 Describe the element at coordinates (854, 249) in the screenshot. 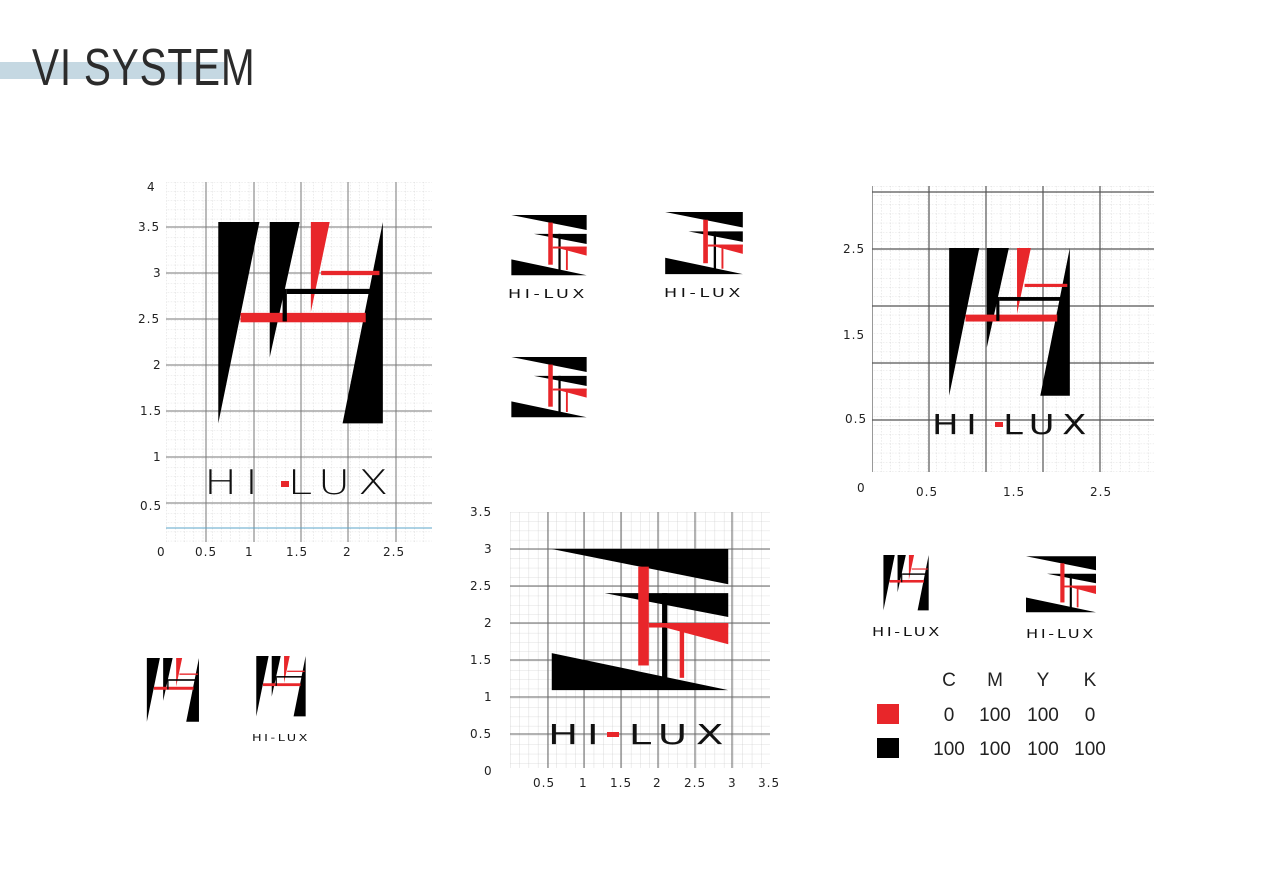

I see `grid-c-y-tick: 2.5` at that location.